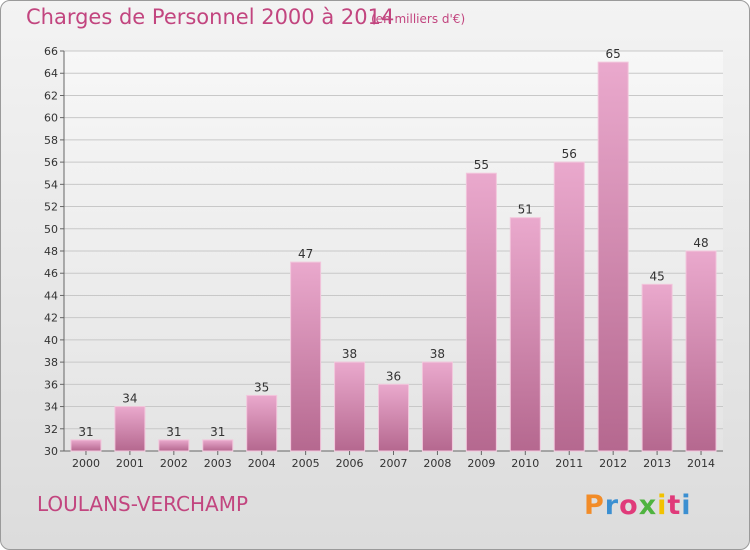 Image resolution: width=750 pixels, height=550 pixels. I want to click on y-tick-label: 52, so click(51, 207).